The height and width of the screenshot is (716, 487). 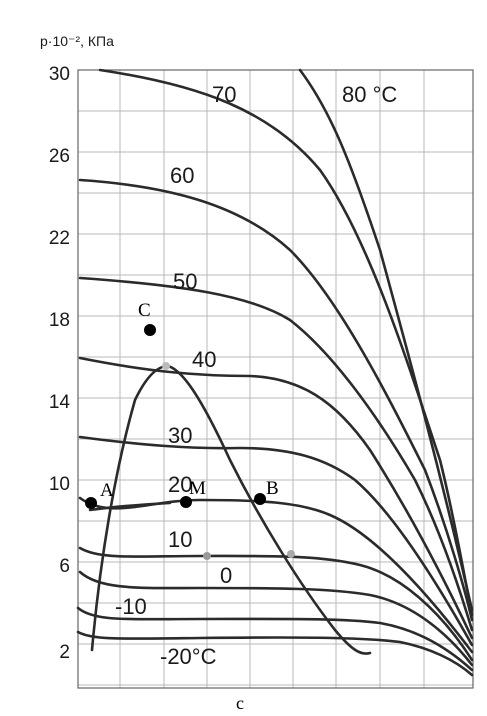 What do you see at coordinates (64, 652) in the screenshot?
I see `y-tick-label: 2` at bounding box center [64, 652].